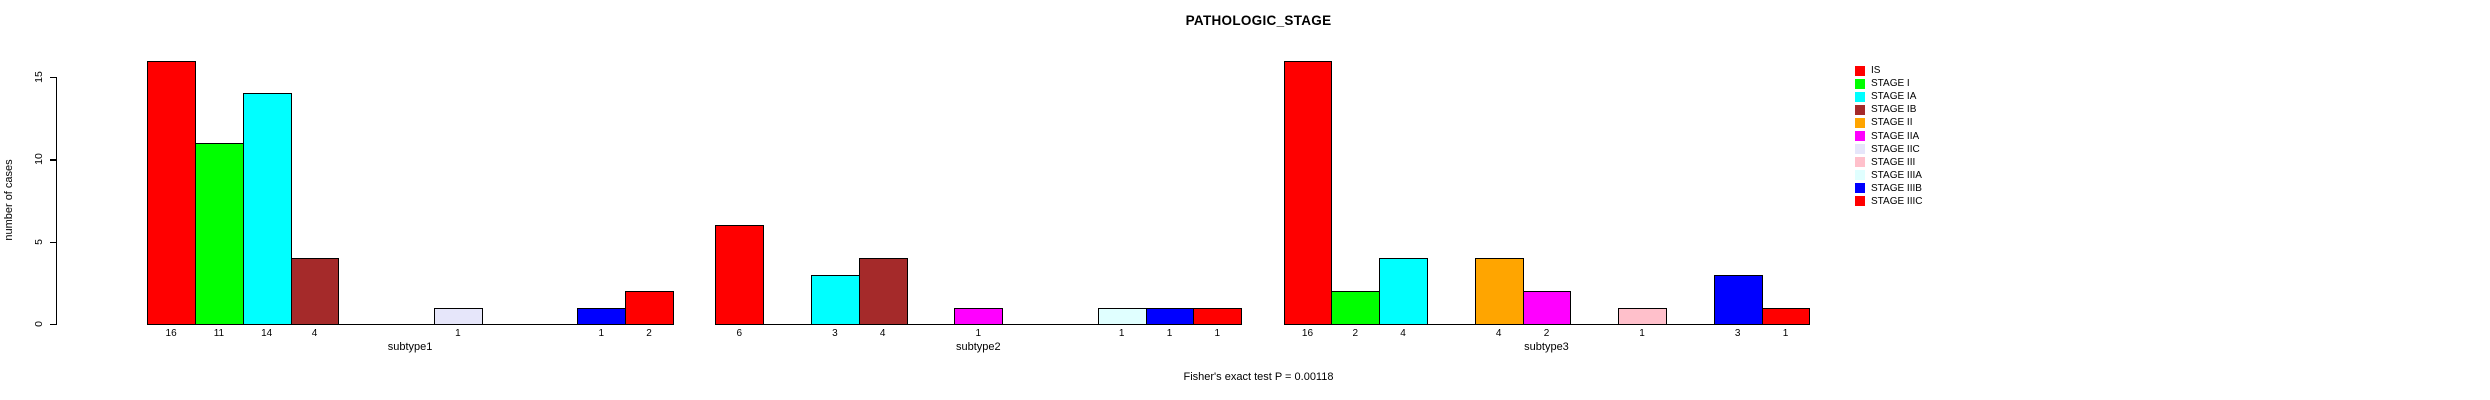 The height and width of the screenshot is (400, 2490). What do you see at coordinates (1894, 110) in the screenshot?
I see `legend-label: STAGE IB` at bounding box center [1894, 110].